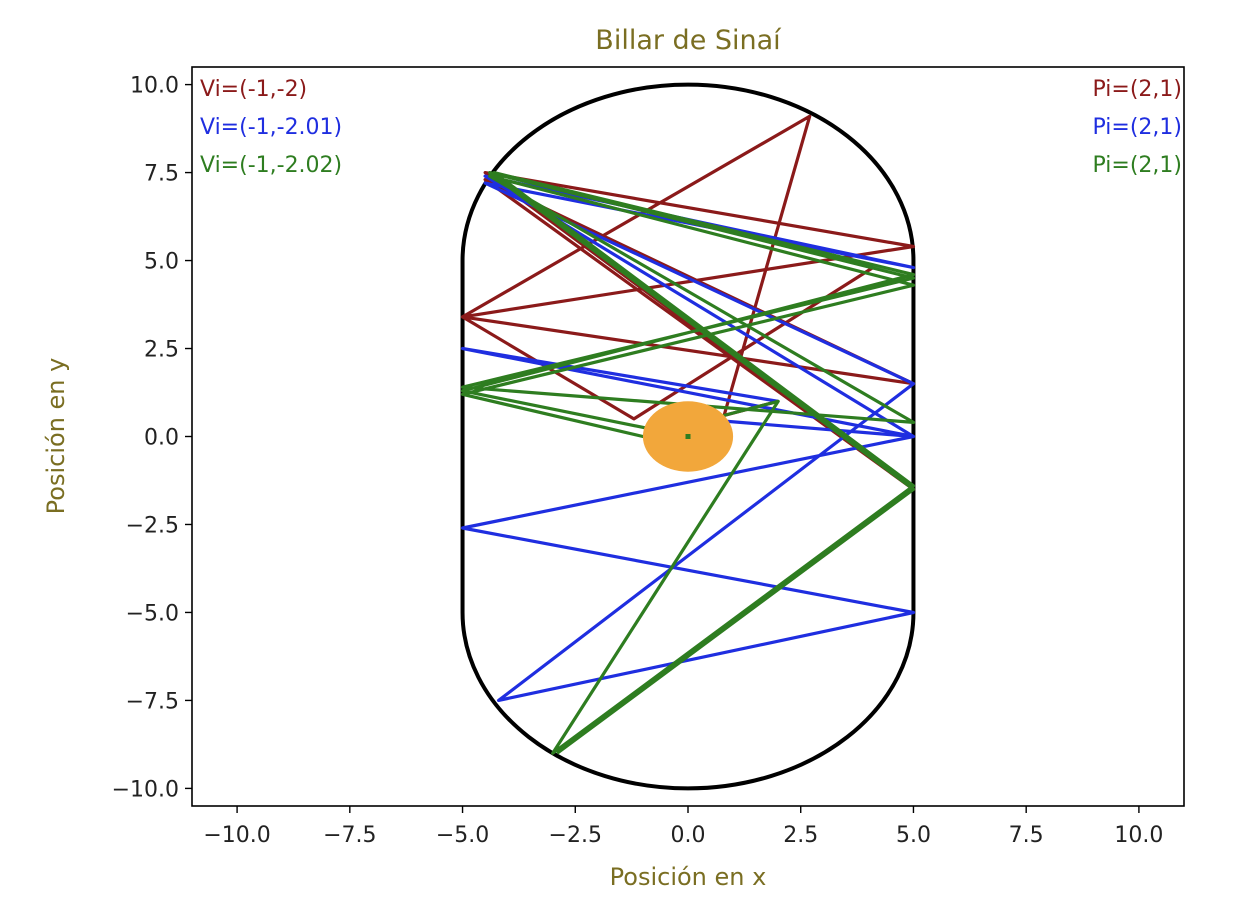  I want to click on velocity-annotation: Vi=(-1,-2), so click(253, 89).